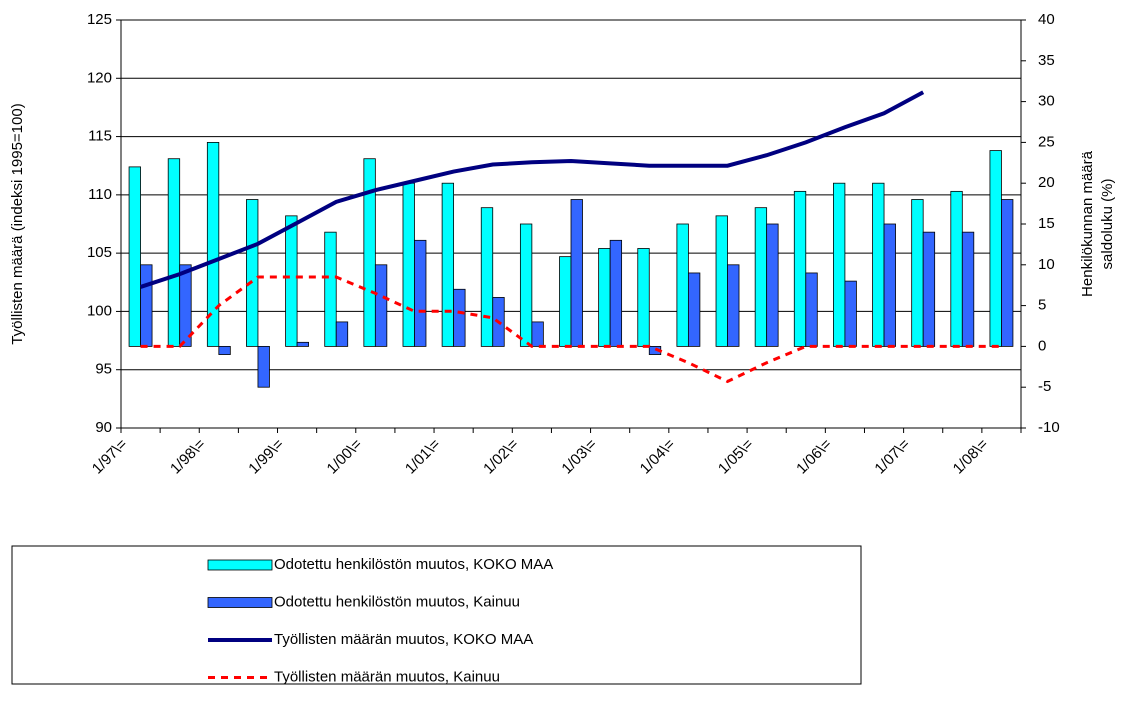 This screenshot has width=1134, height=705. Describe the element at coordinates (1046, 141) in the screenshot. I see `y2-tick-label: 25` at that location.